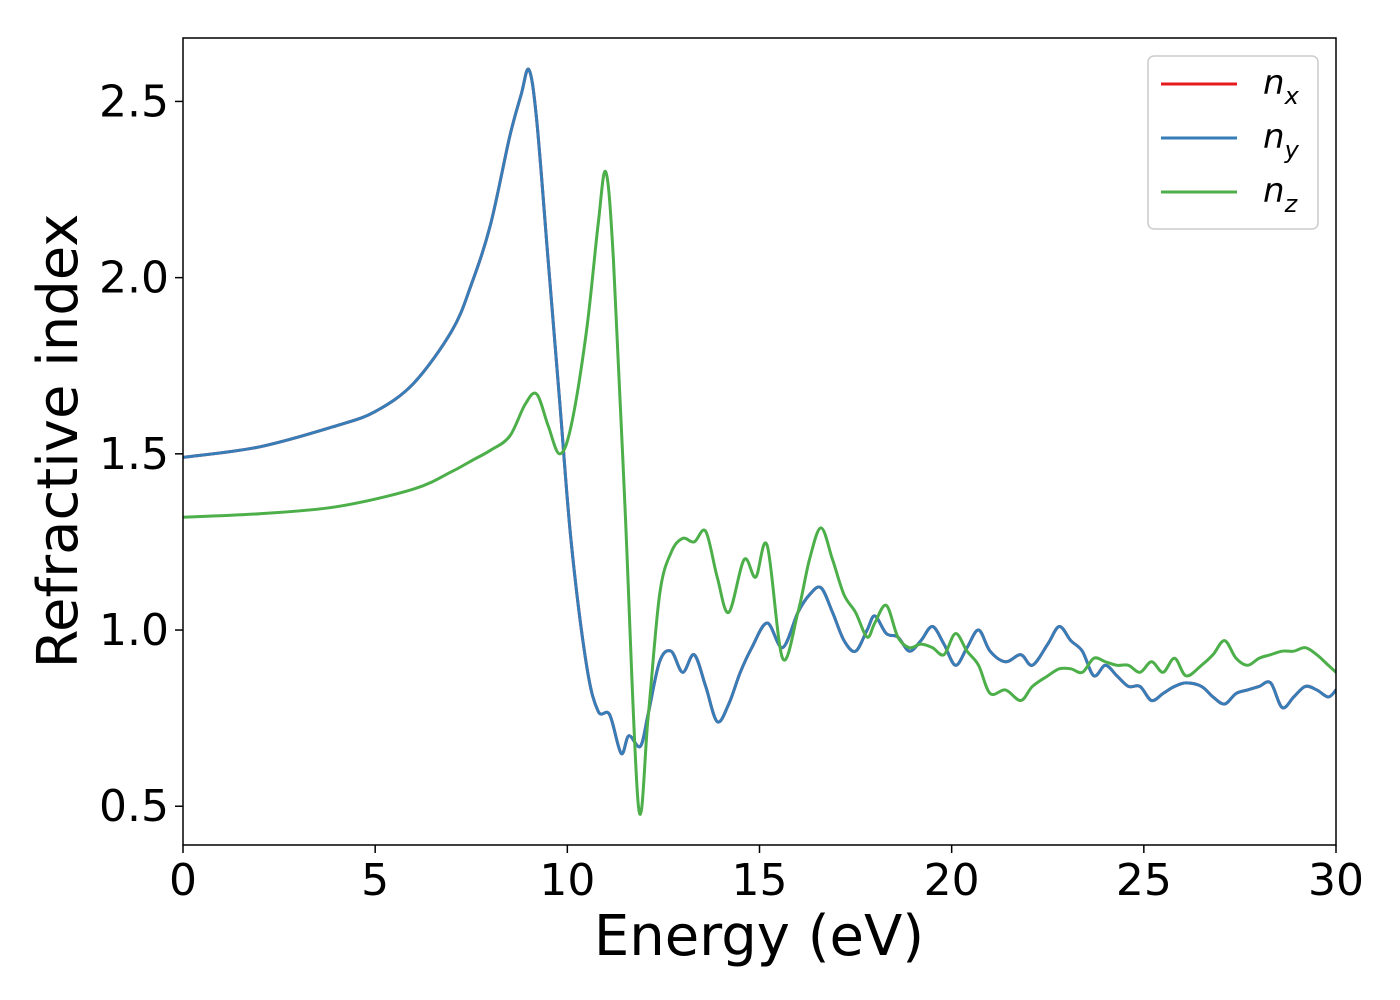 The height and width of the screenshot is (1000, 1400). Describe the element at coordinates (134, 454) in the screenshot. I see `y-tick-label: 1.5` at that location.